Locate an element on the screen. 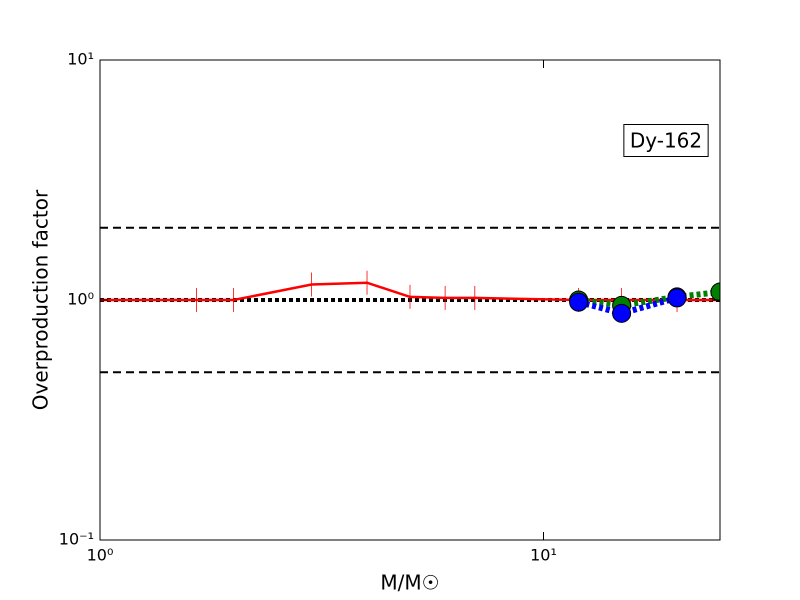 The height and width of the screenshot is (600, 800). annotation: Dy-162 is located at coordinates (666, 141).